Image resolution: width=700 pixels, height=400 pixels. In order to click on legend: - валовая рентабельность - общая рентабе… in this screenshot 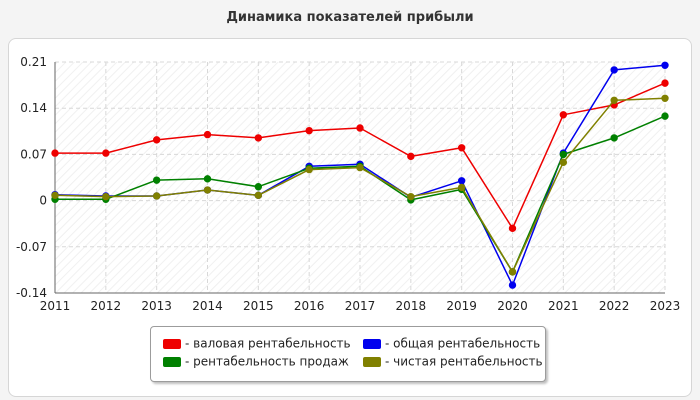, I will do `click(348, 354)`.